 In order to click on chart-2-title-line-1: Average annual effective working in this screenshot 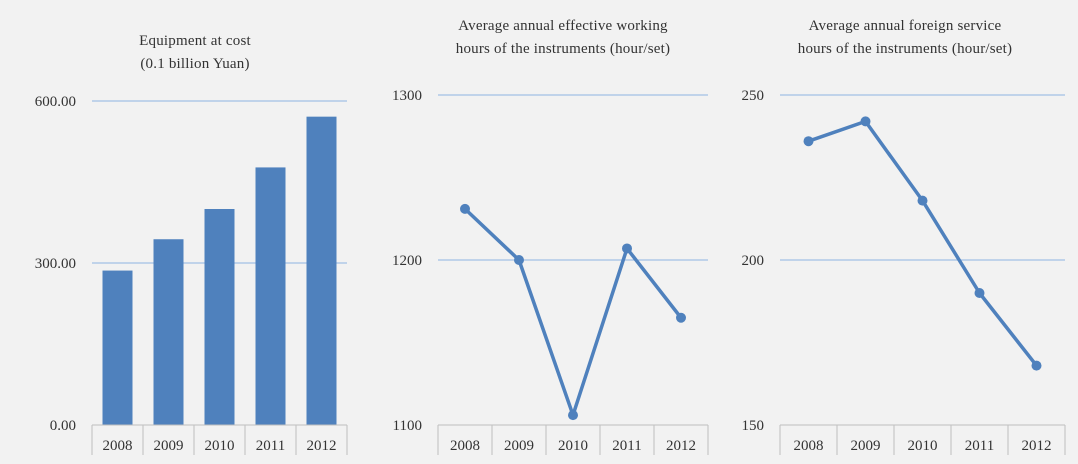, I will do `click(563, 26)`.